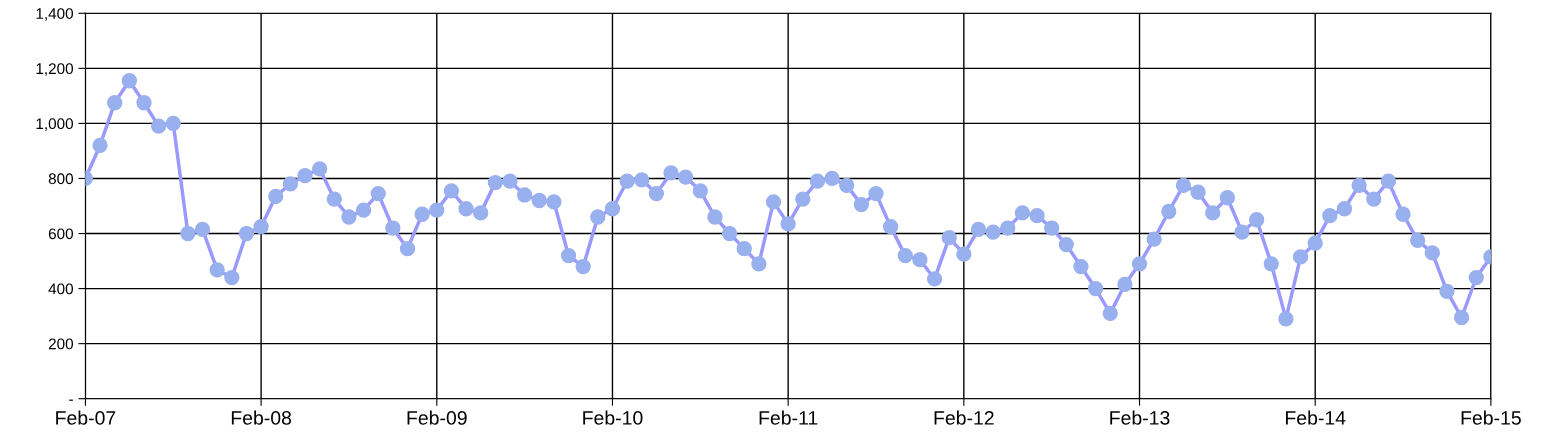  Describe the element at coordinates (1315, 417) in the screenshot. I see `x-tick-label: Feb-14` at that location.